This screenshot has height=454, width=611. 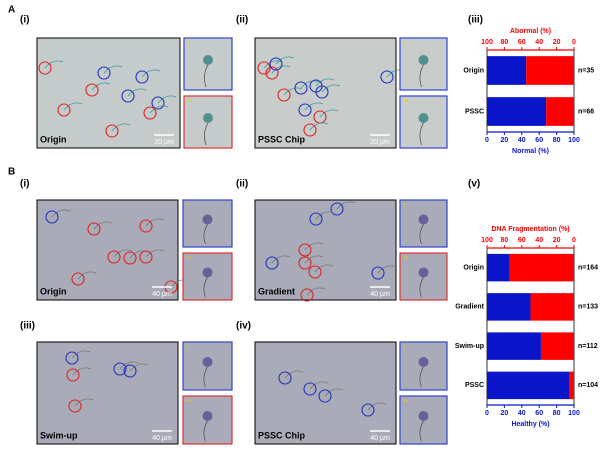 What do you see at coordinates (539, 140) in the screenshot?
I see `x-tick-label: 60` at bounding box center [539, 140].